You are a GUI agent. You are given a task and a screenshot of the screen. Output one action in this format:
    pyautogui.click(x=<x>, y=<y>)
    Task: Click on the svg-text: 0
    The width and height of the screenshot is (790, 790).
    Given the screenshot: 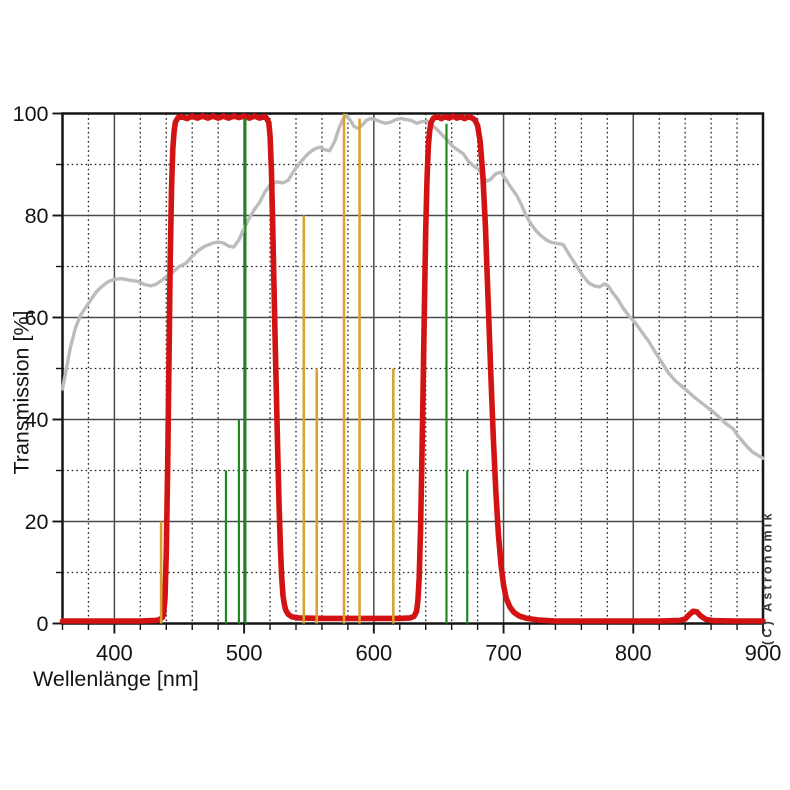 What is the action you would take?
    pyautogui.click(x=43, y=624)
    